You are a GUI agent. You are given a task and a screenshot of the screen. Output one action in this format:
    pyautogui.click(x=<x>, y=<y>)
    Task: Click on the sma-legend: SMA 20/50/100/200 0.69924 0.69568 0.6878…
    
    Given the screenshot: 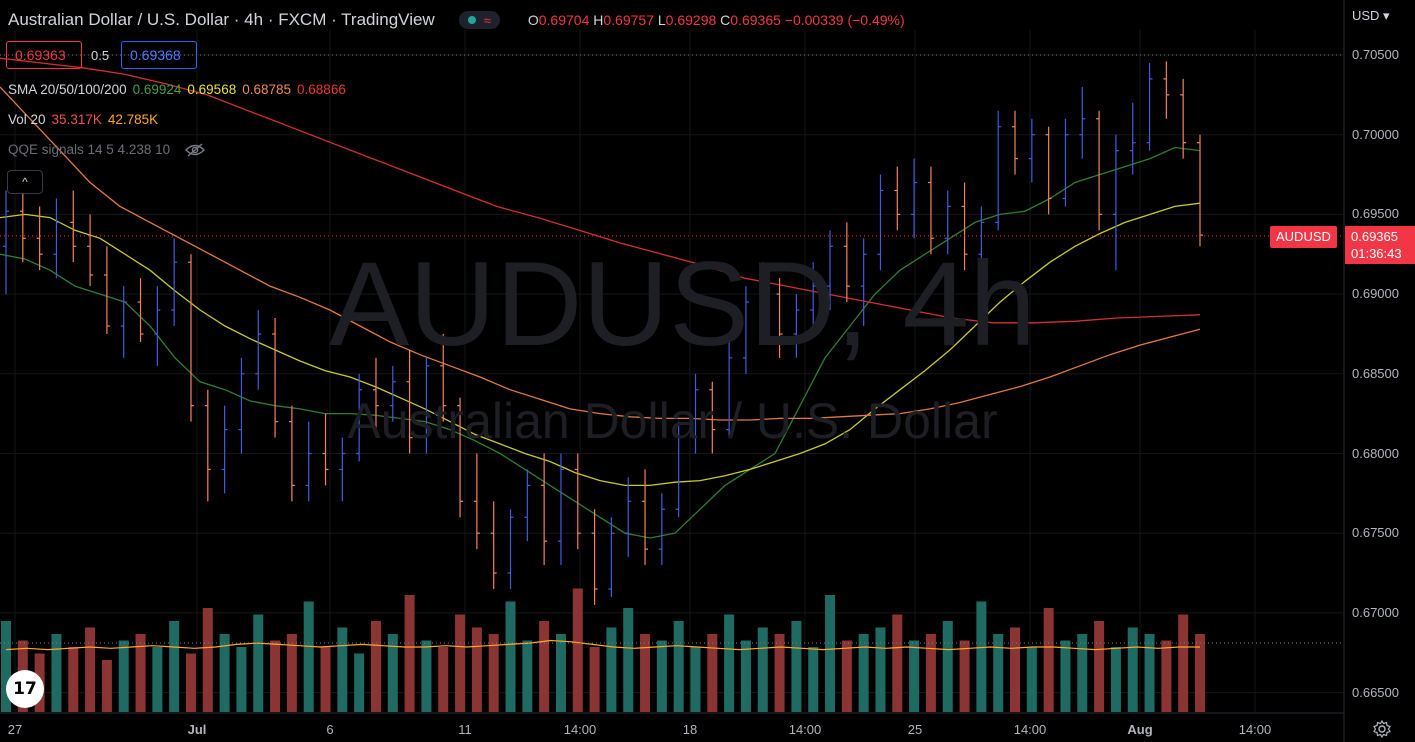 What is the action you would take?
    pyautogui.click(x=177, y=89)
    